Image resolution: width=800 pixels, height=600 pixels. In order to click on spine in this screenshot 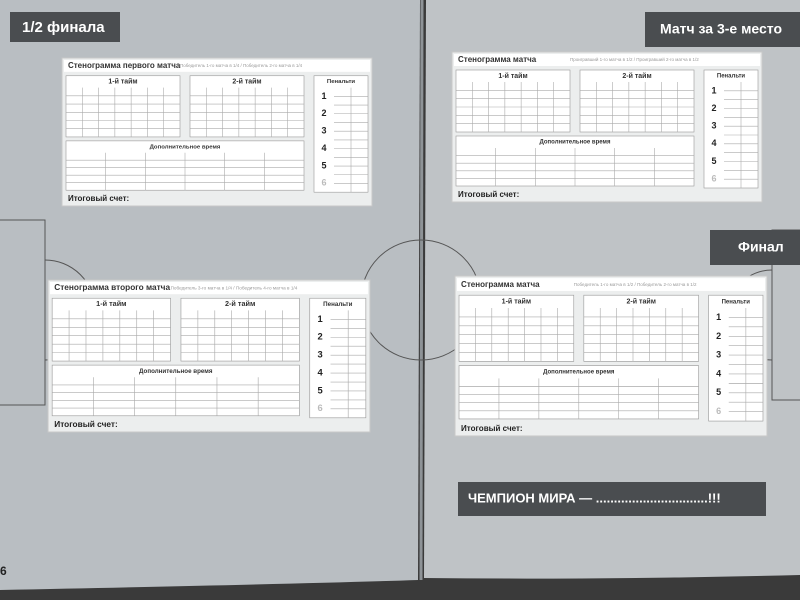, I will do `click(421, 290)`.